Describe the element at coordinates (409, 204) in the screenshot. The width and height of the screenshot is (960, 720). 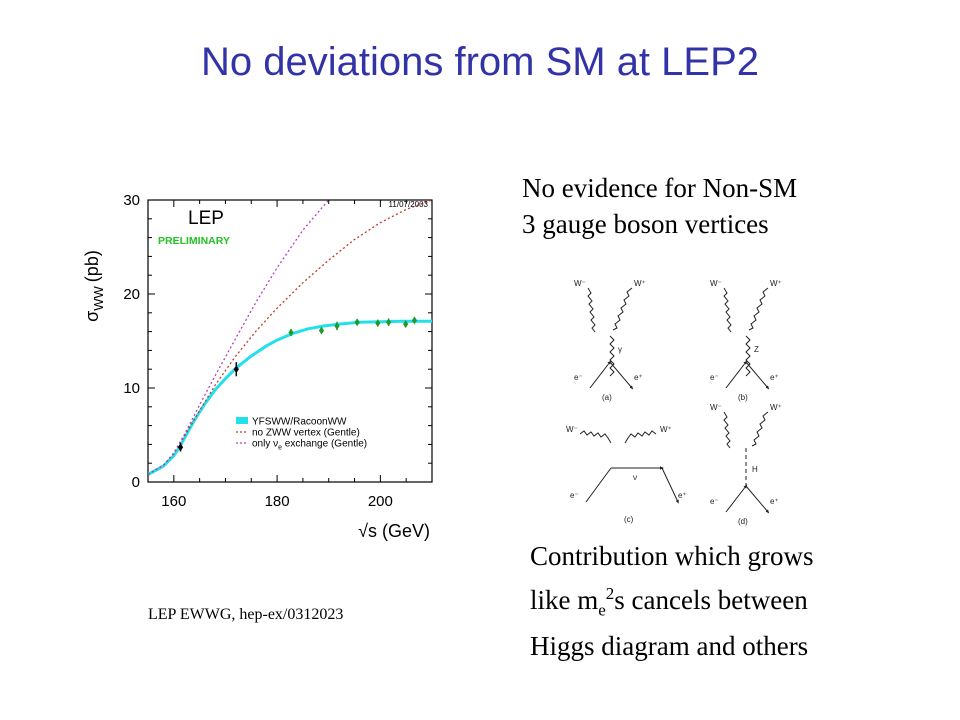
I see `date-label: 11/07/2003` at that location.